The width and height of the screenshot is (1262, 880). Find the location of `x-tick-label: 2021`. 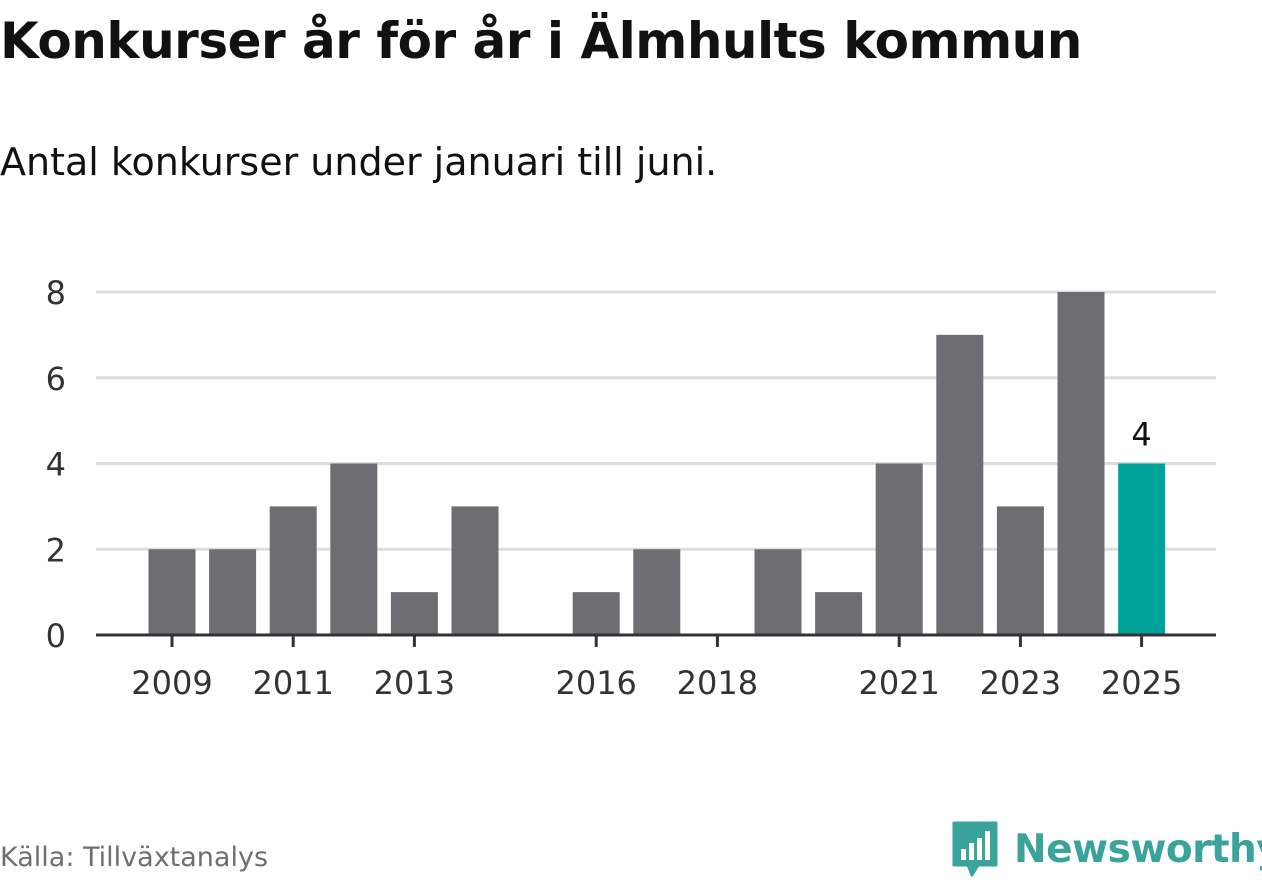

x-tick-label: 2021 is located at coordinates (898, 683).